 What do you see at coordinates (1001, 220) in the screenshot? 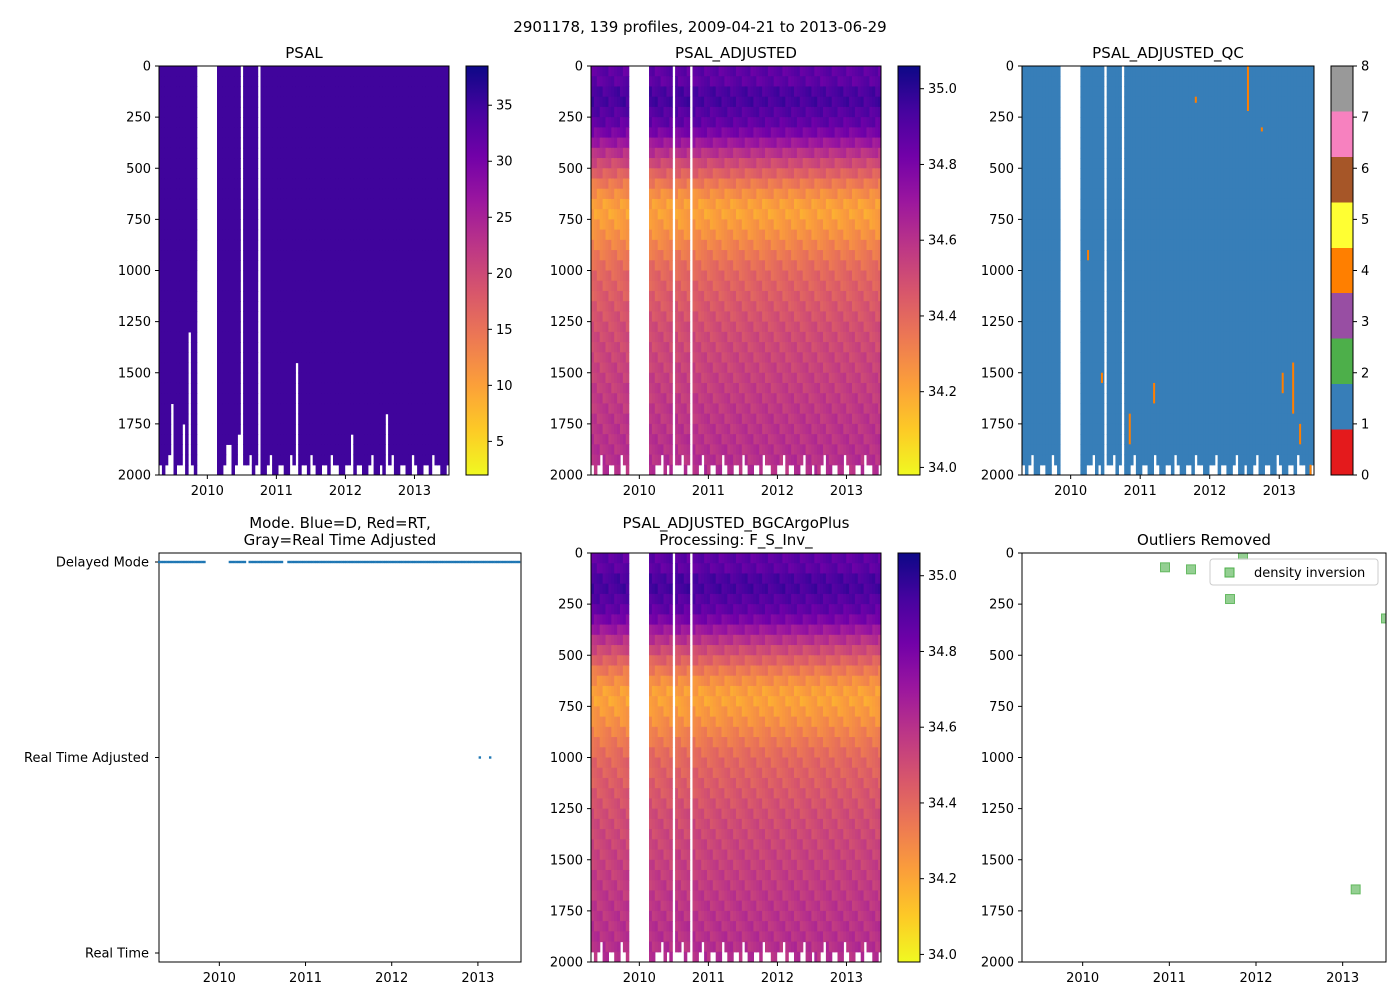
I see `psal_adj_qc-ytick-label: 750` at bounding box center [1001, 220].